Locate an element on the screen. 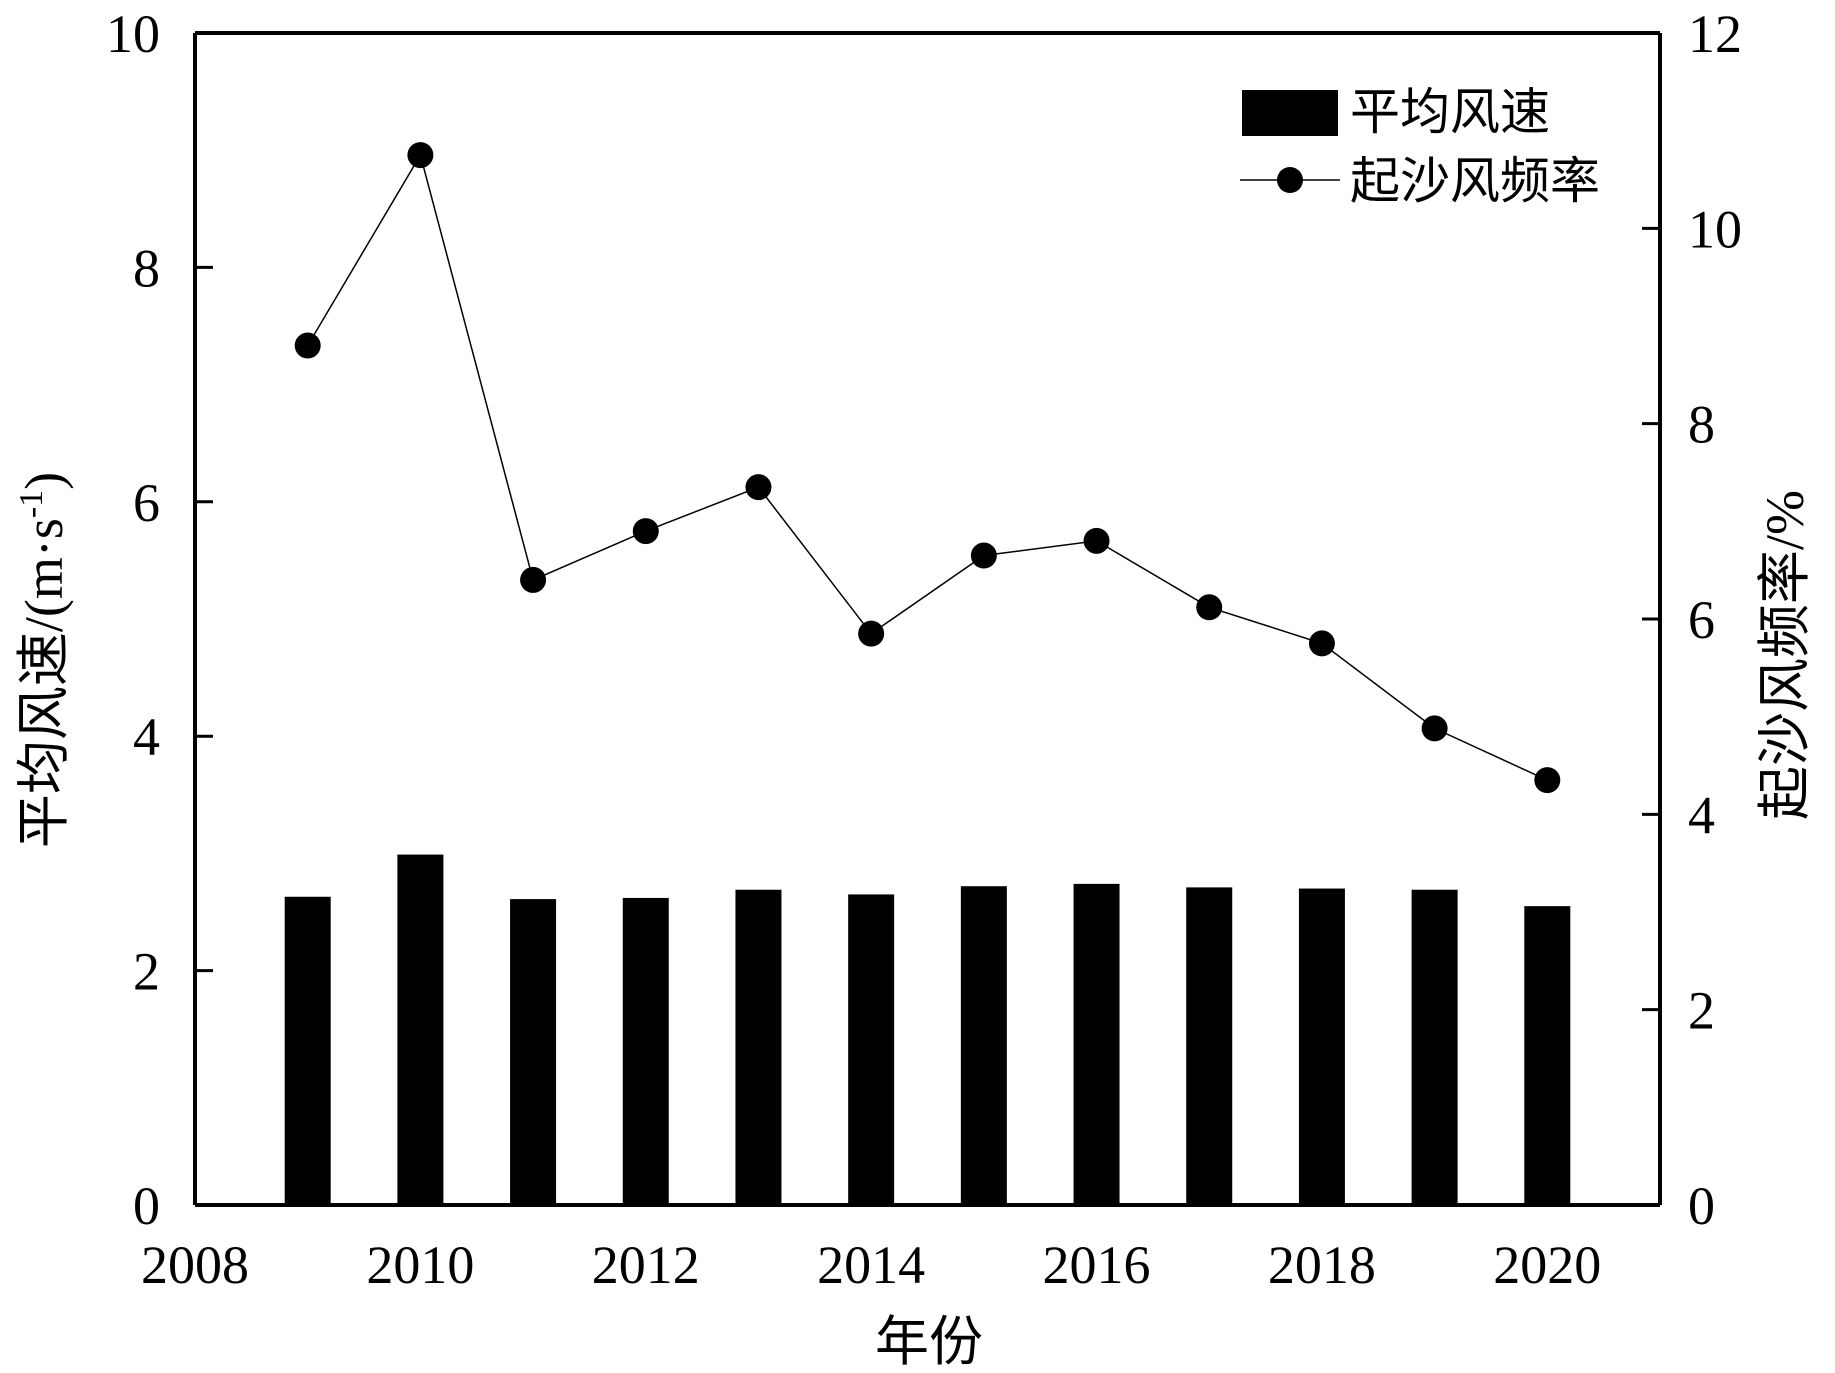 The width and height of the screenshot is (1835, 1373). x-tick-label-2010: 2010 is located at coordinates (420, 1265).